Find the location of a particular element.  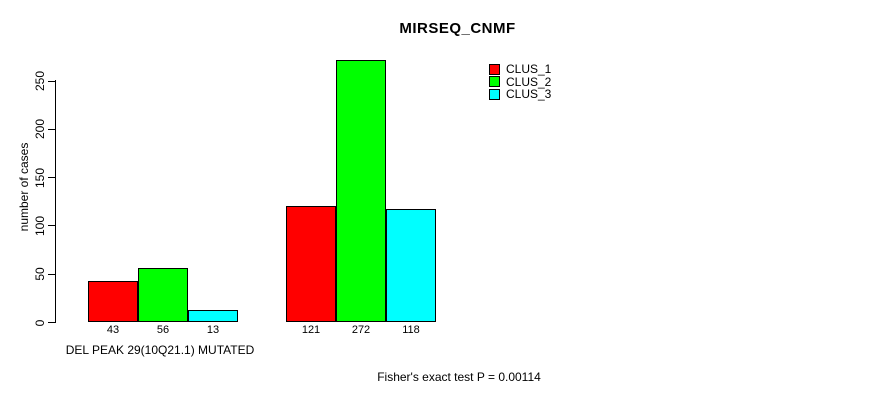

bar-value-label: 13 is located at coordinates (213, 330).